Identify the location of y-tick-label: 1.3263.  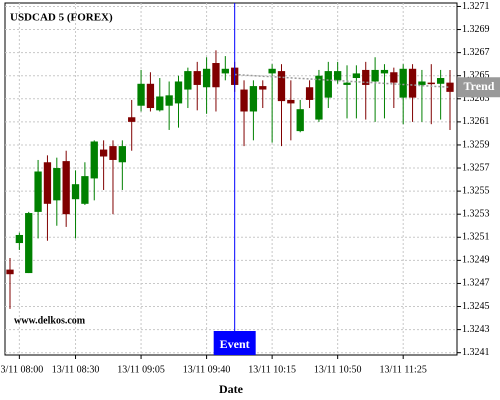
(476, 98).